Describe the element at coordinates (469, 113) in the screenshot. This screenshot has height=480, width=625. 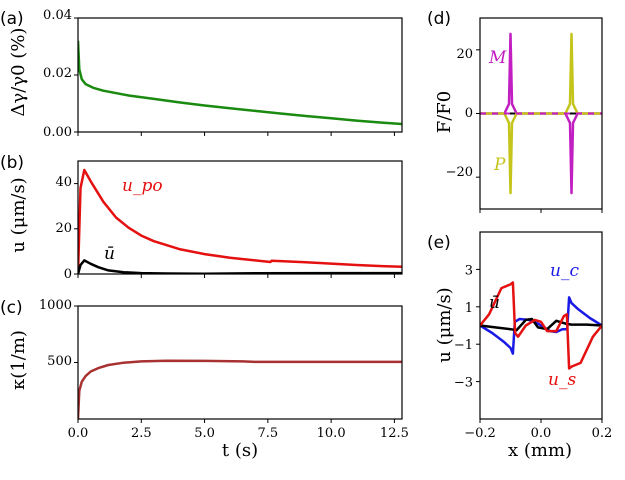
I see `ytick-d-1: 0` at that location.